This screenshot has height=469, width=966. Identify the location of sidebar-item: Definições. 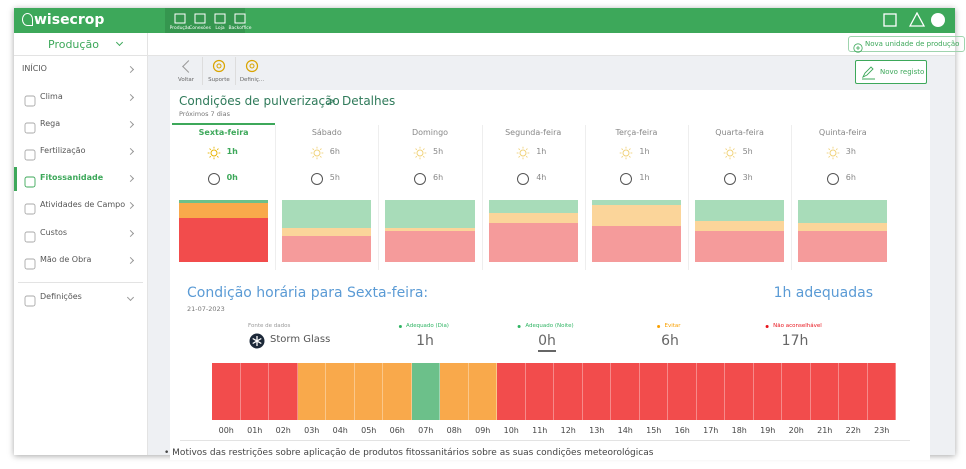
(61, 296).